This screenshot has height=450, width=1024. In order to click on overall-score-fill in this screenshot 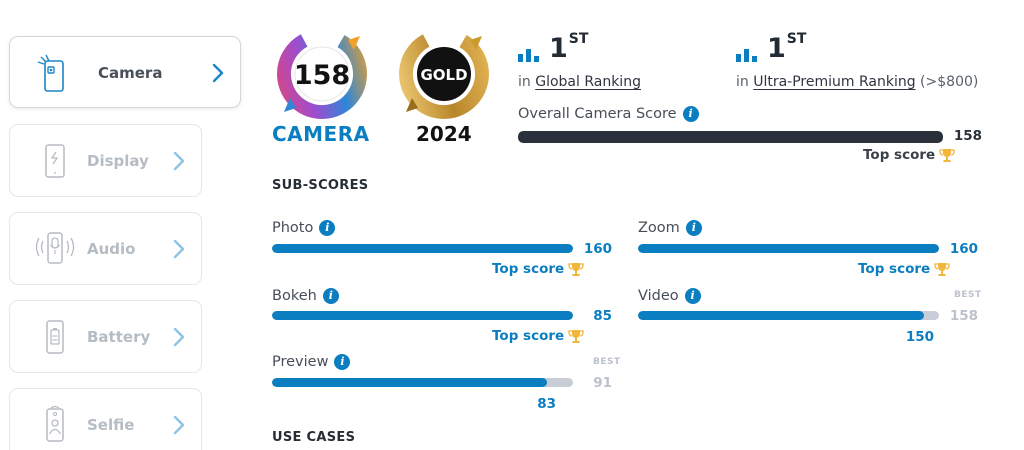, I will do `click(730, 137)`.